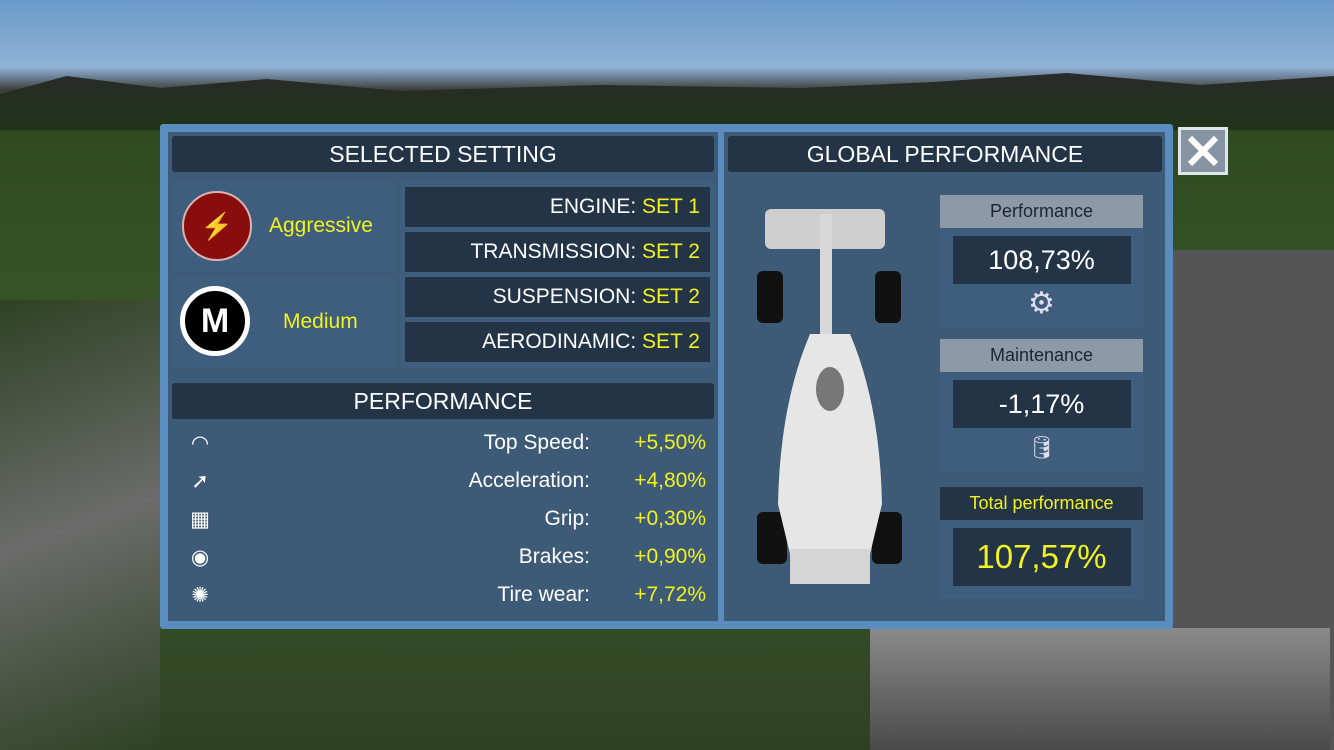  Describe the element at coordinates (215, 321) in the screenshot. I see `tire-medium-icon: M` at that location.